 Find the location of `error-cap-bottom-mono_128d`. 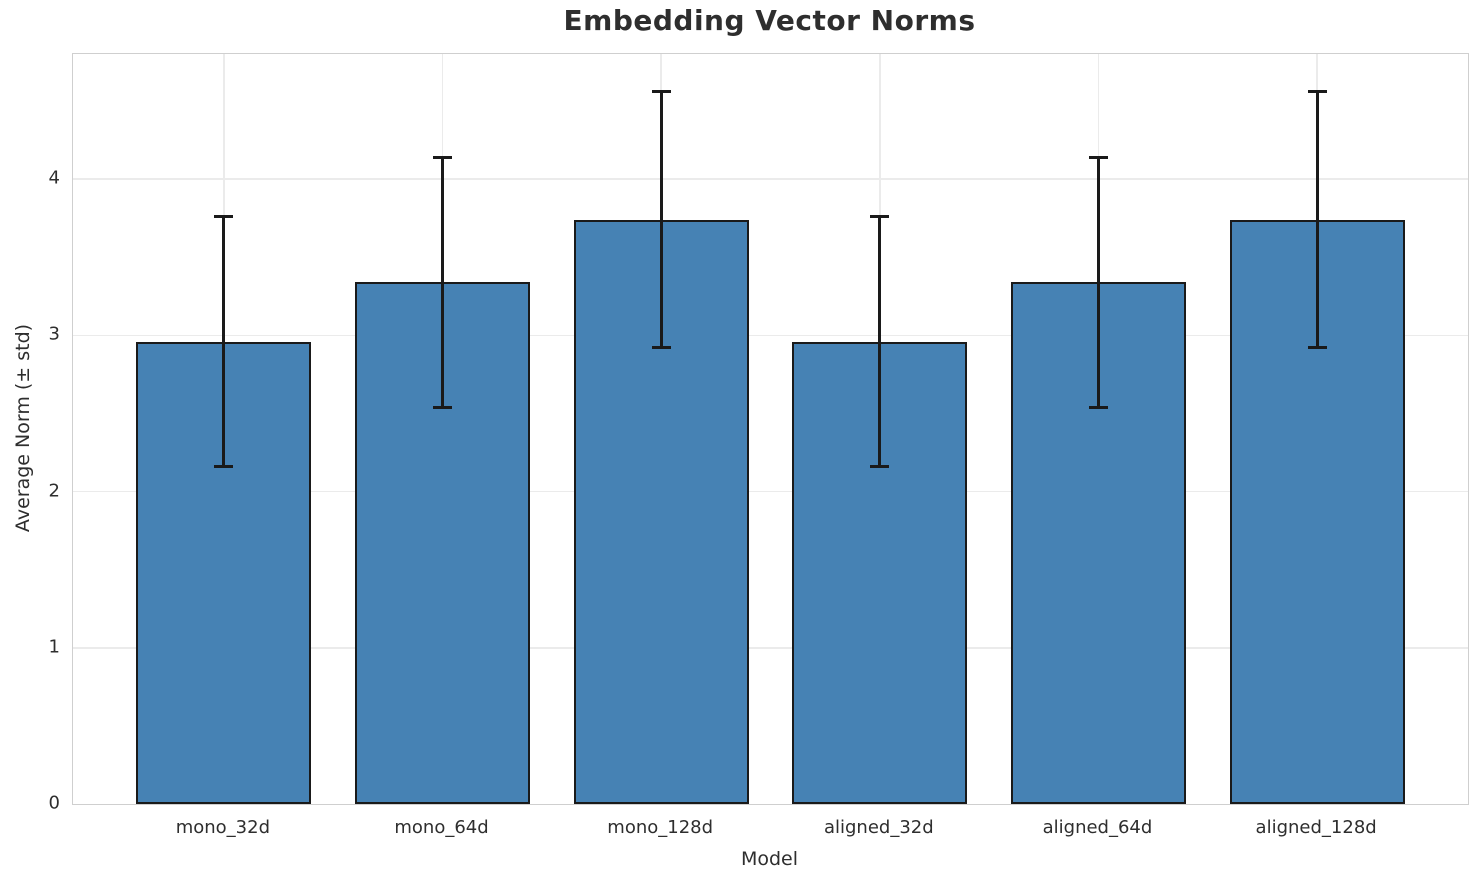

error-cap-bottom-mono_128d is located at coordinates (661, 348).